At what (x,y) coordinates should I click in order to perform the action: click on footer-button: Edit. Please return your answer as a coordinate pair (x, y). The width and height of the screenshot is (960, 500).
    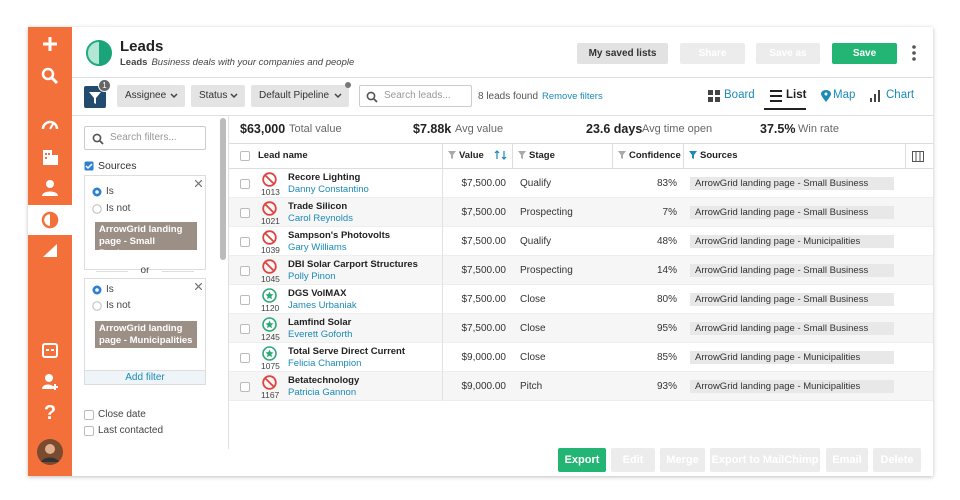
    Looking at the image, I should click on (633, 460).